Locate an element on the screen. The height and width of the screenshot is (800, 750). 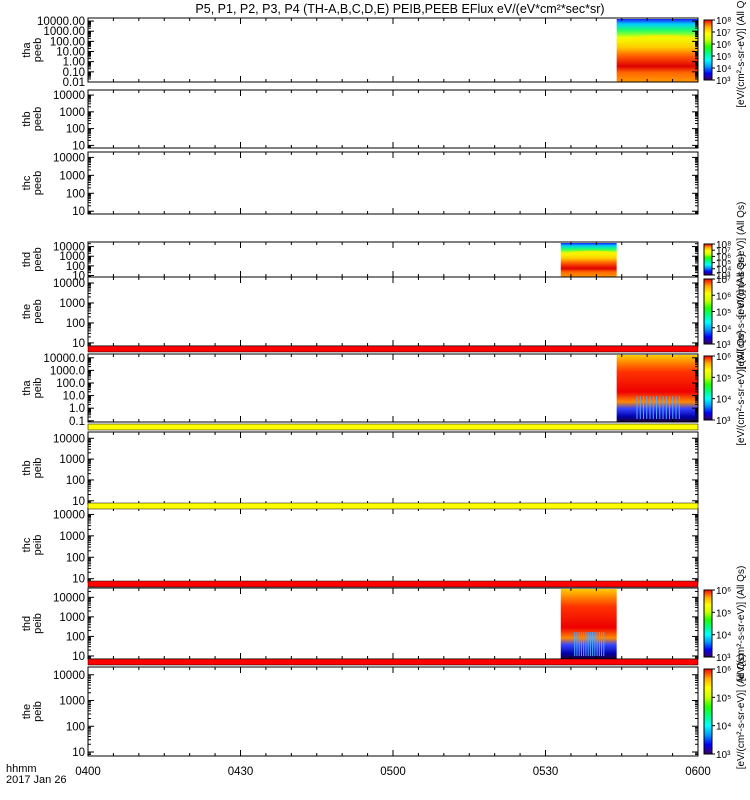
panel-thc-peeb: 10000 1000 100 10 thc peeb is located at coordinates (360, 184).